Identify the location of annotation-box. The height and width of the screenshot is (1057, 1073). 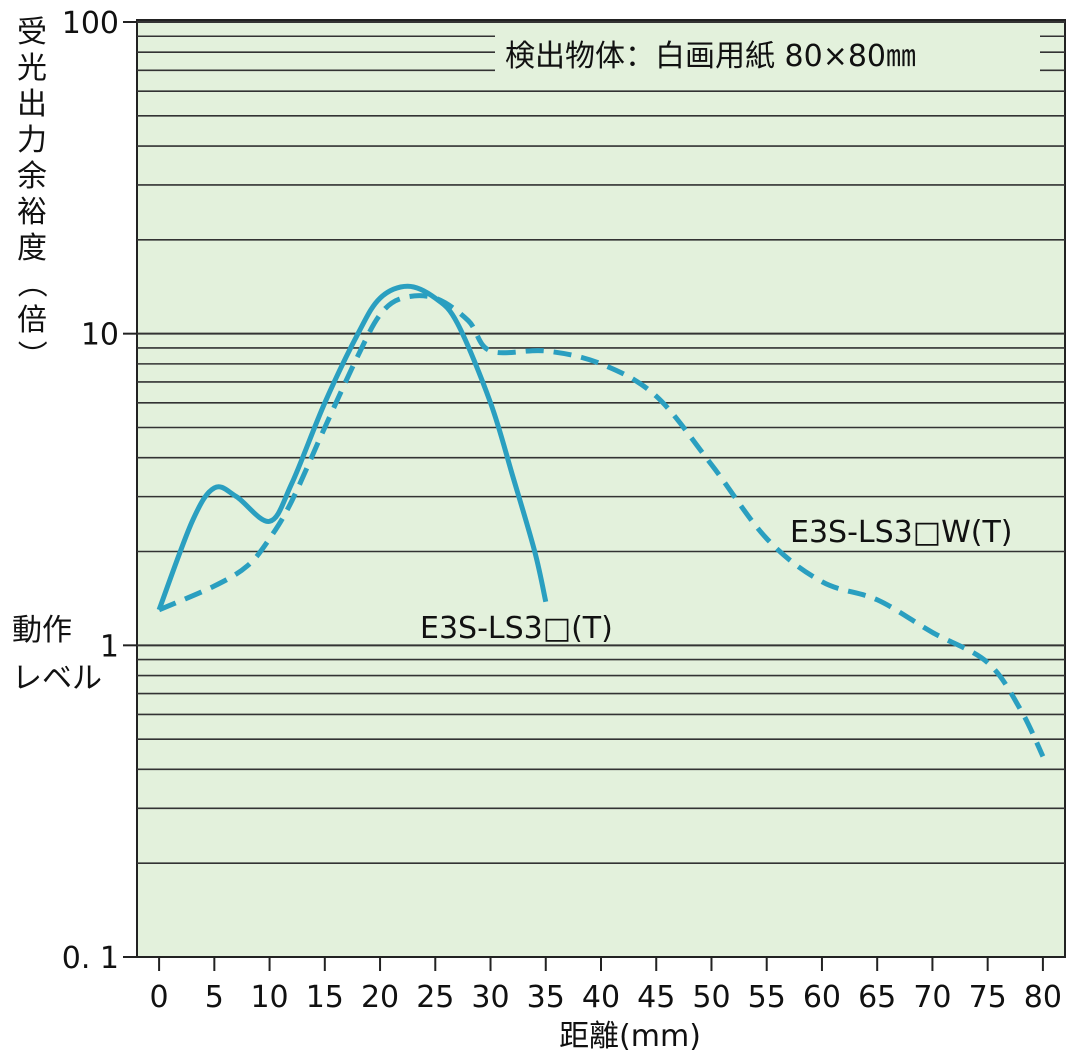
(767, 55).